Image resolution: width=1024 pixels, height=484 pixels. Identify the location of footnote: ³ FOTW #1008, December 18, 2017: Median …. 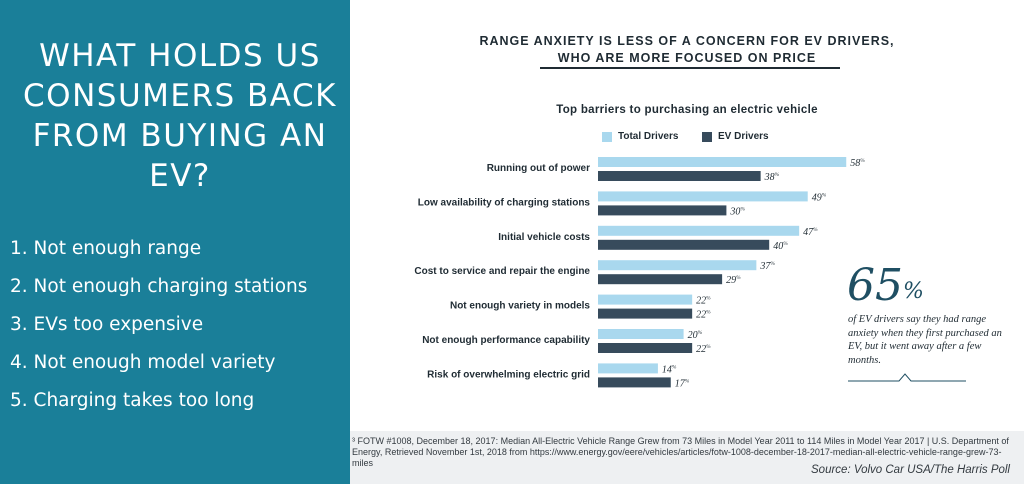
(680, 452).